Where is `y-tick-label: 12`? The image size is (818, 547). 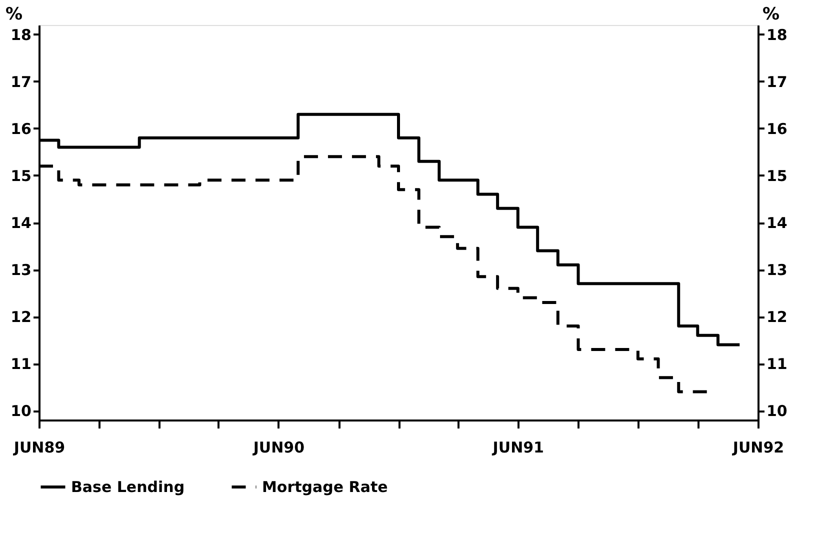 y-tick-label: 12 is located at coordinates (21, 317).